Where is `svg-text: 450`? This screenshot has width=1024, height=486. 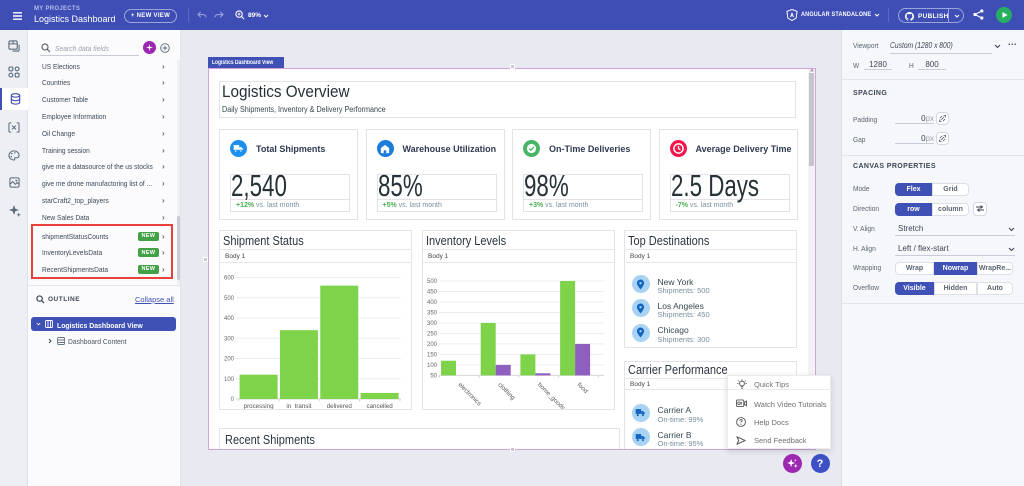
svg-text: 450 is located at coordinates (432, 292).